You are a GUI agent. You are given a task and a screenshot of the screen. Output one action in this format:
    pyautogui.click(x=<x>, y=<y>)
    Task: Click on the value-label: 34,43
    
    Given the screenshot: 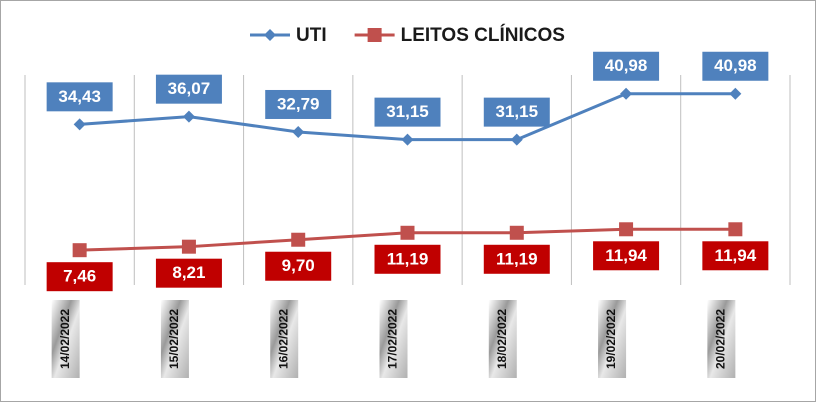 What is the action you would take?
    pyautogui.click(x=79, y=96)
    